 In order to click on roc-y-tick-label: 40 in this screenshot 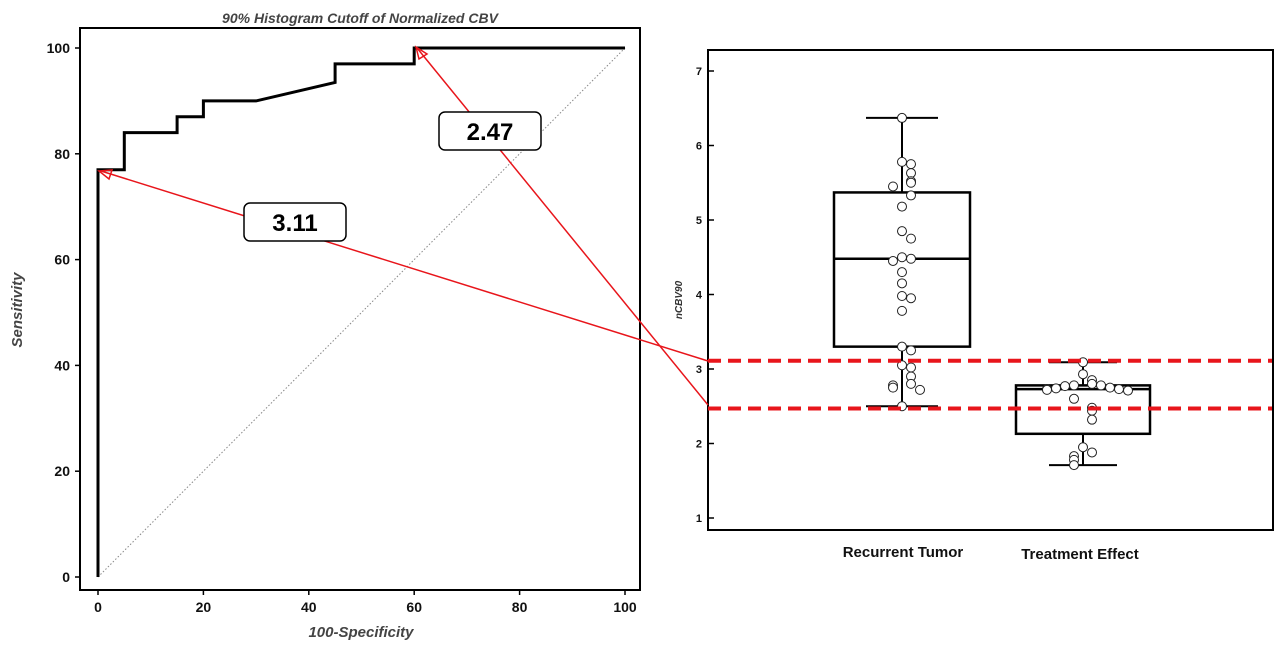, I will do `click(62, 365)`.